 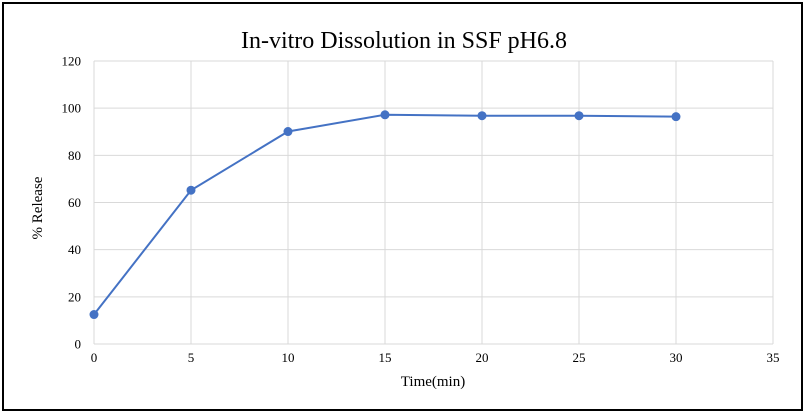 What do you see at coordinates (773, 357) in the screenshot?
I see `x-tick-label: 35` at bounding box center [773, 357].